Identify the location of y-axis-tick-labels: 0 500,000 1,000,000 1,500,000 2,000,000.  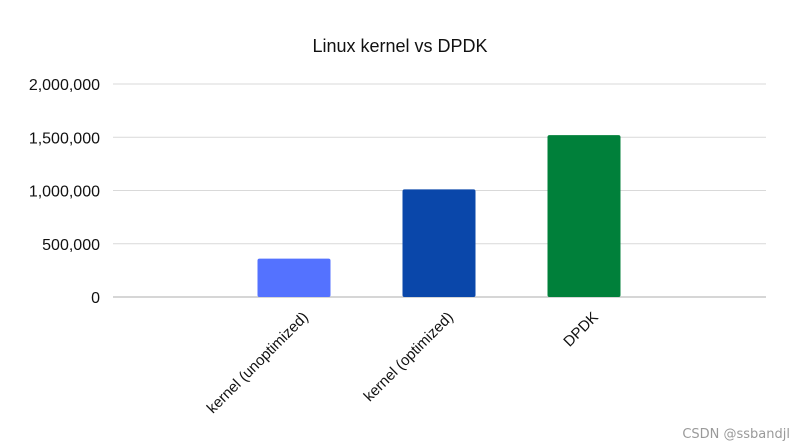
(64, 192).